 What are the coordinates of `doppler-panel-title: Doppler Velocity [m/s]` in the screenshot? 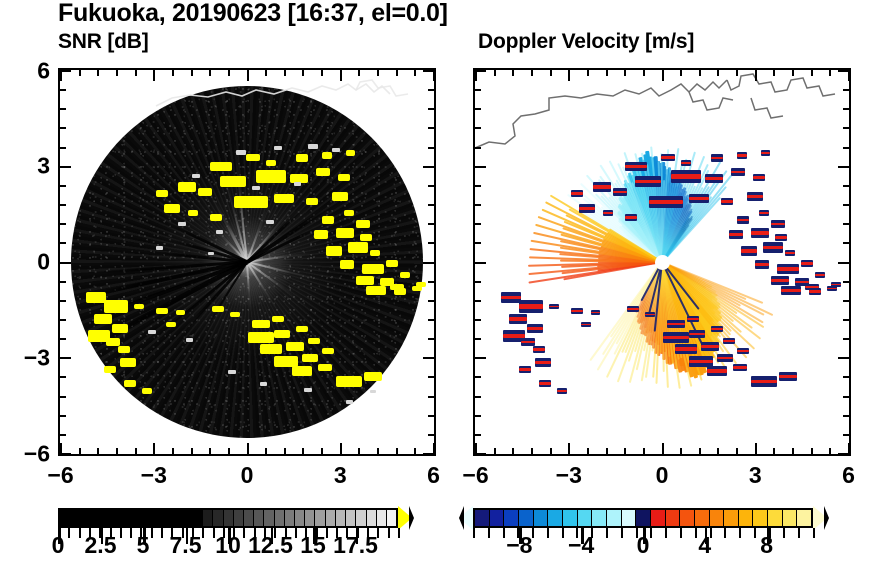 It's located at (586, 41).